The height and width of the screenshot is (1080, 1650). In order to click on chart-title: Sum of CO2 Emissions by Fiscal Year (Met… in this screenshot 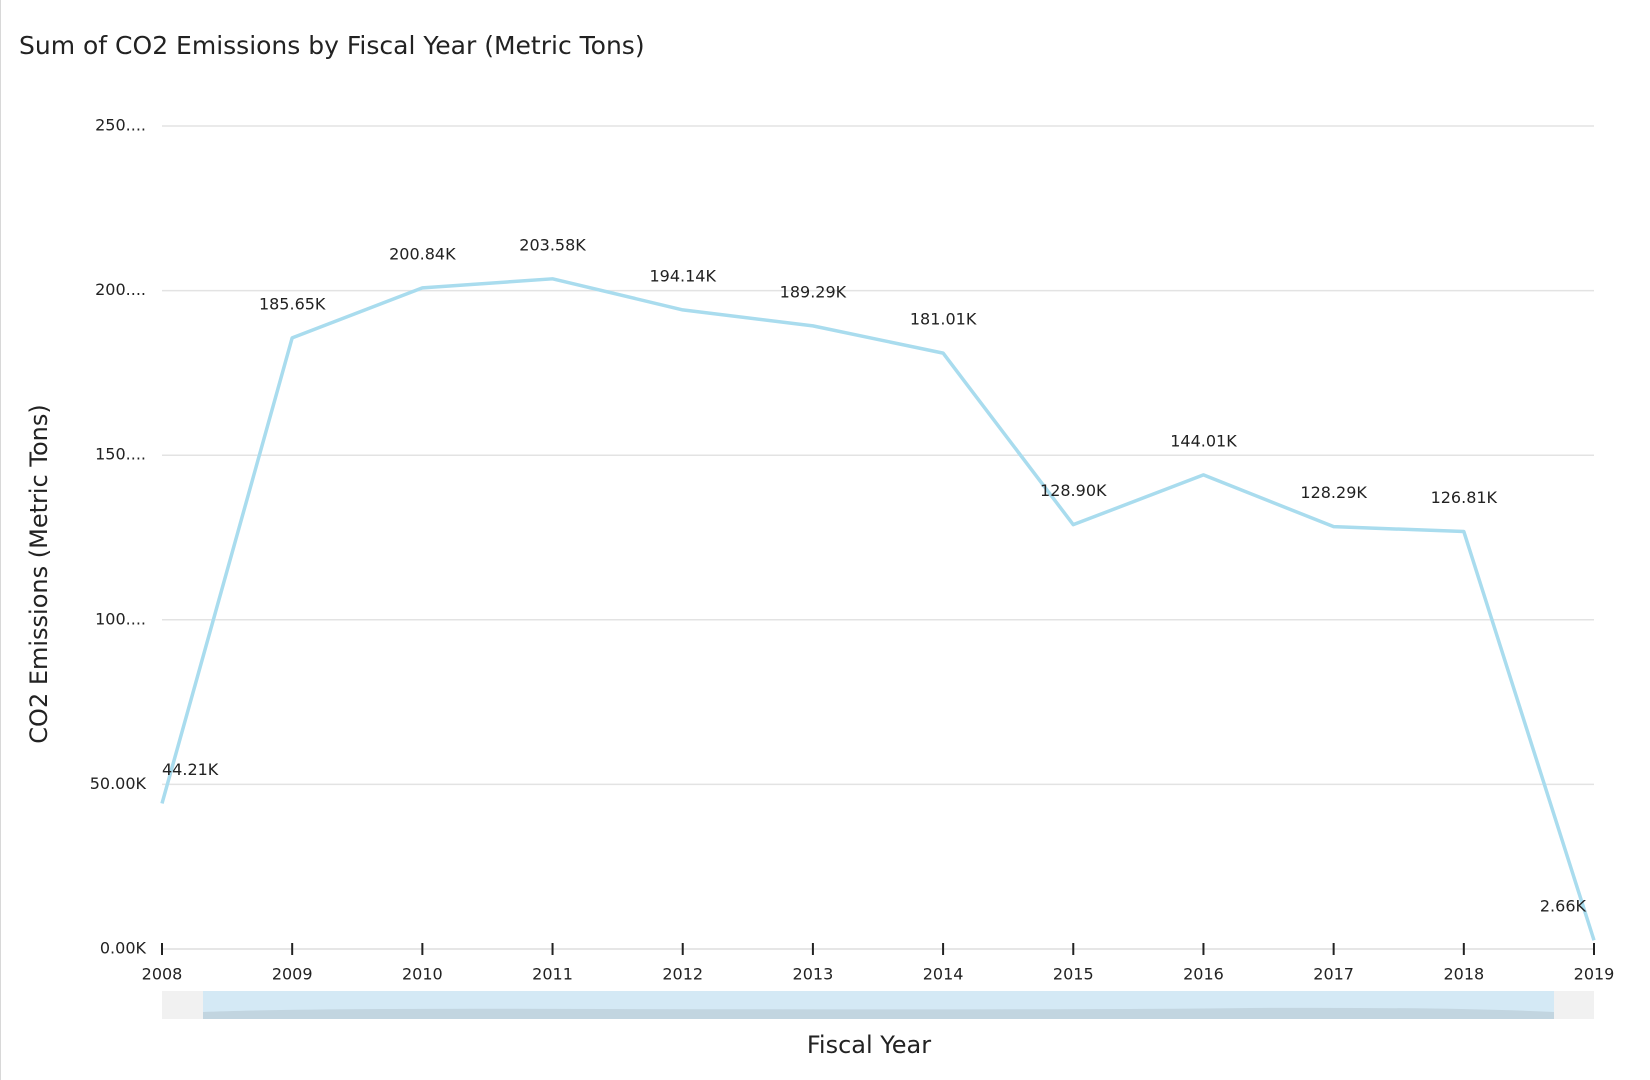, I will do `click(332, 45)`.